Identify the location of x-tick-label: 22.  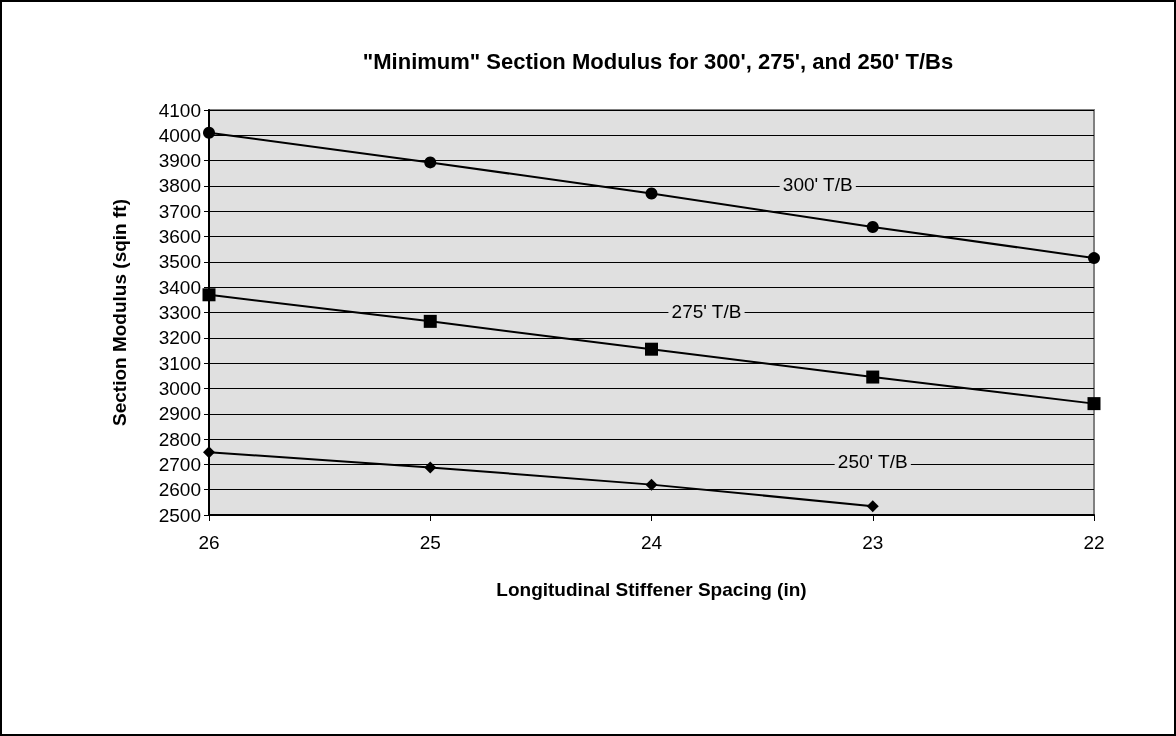
(1094, 542).